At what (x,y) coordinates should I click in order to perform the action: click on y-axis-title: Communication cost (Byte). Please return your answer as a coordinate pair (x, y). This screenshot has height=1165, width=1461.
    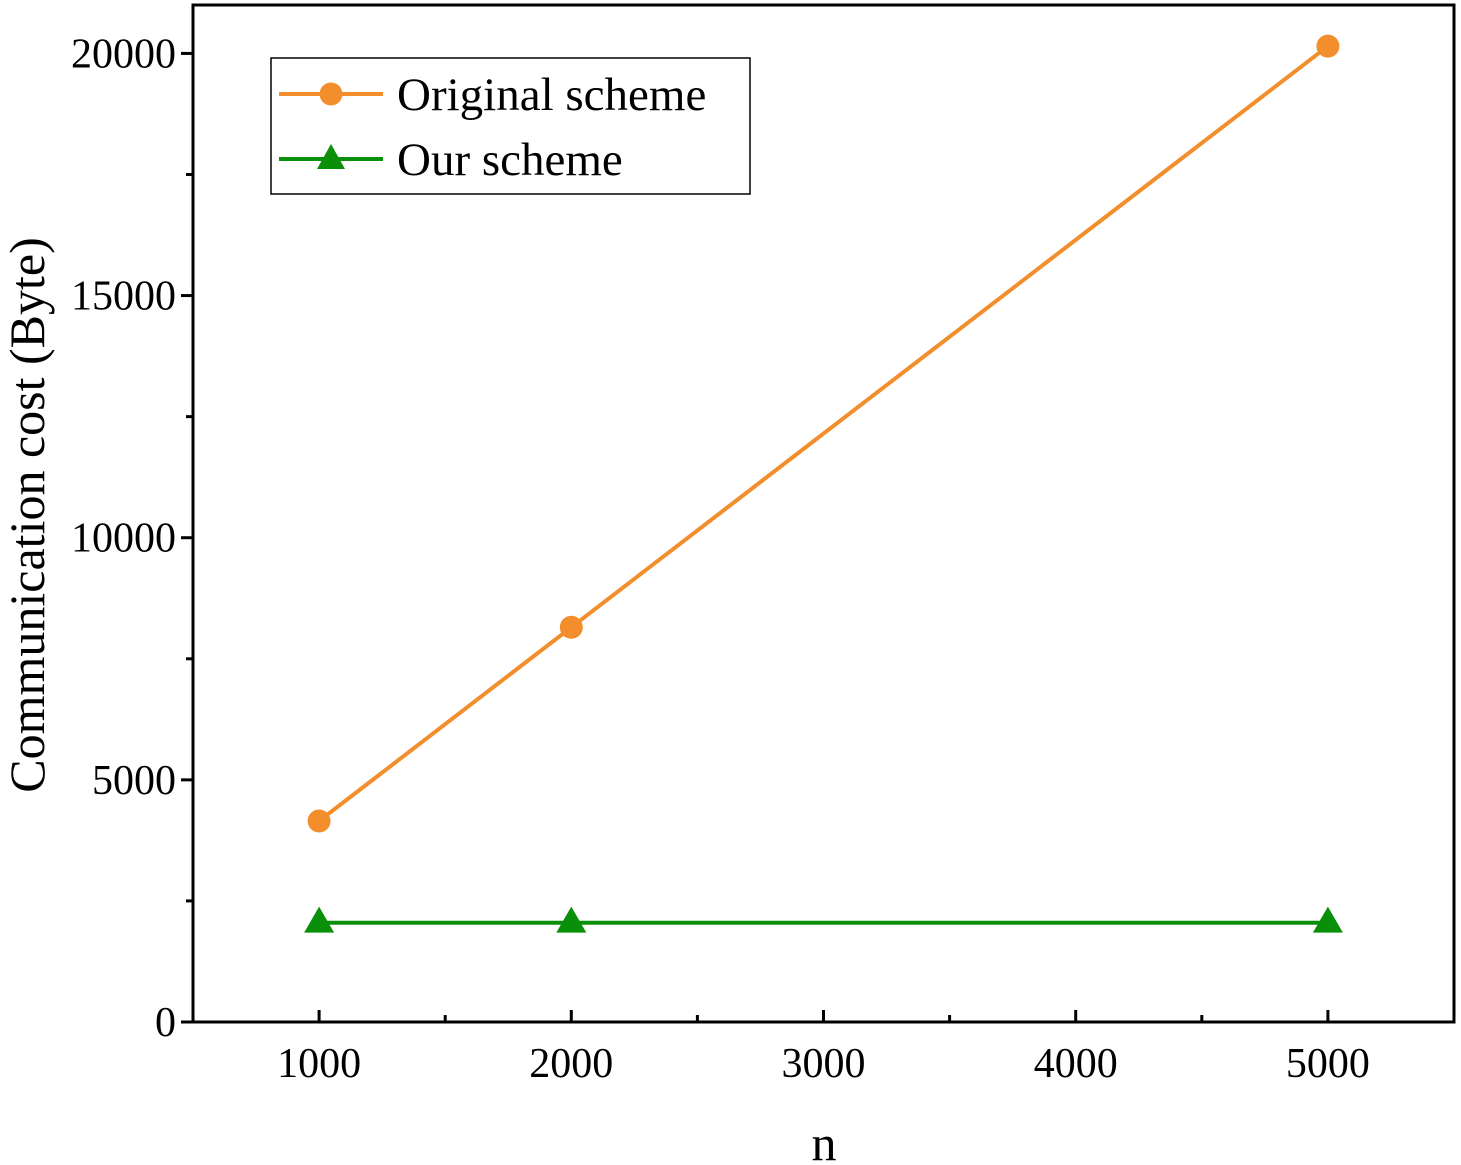
    Looking at the image, I should click on (27, 514).